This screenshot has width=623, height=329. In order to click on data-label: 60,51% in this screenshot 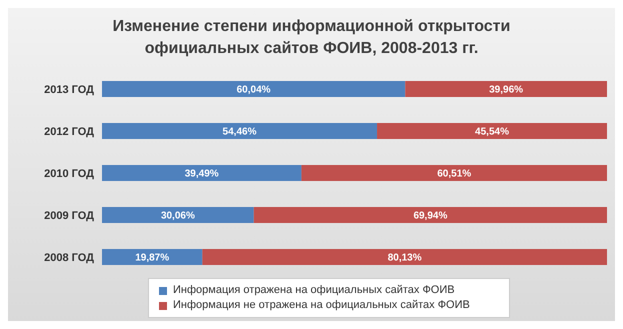, I will do `click(454, 174)`.